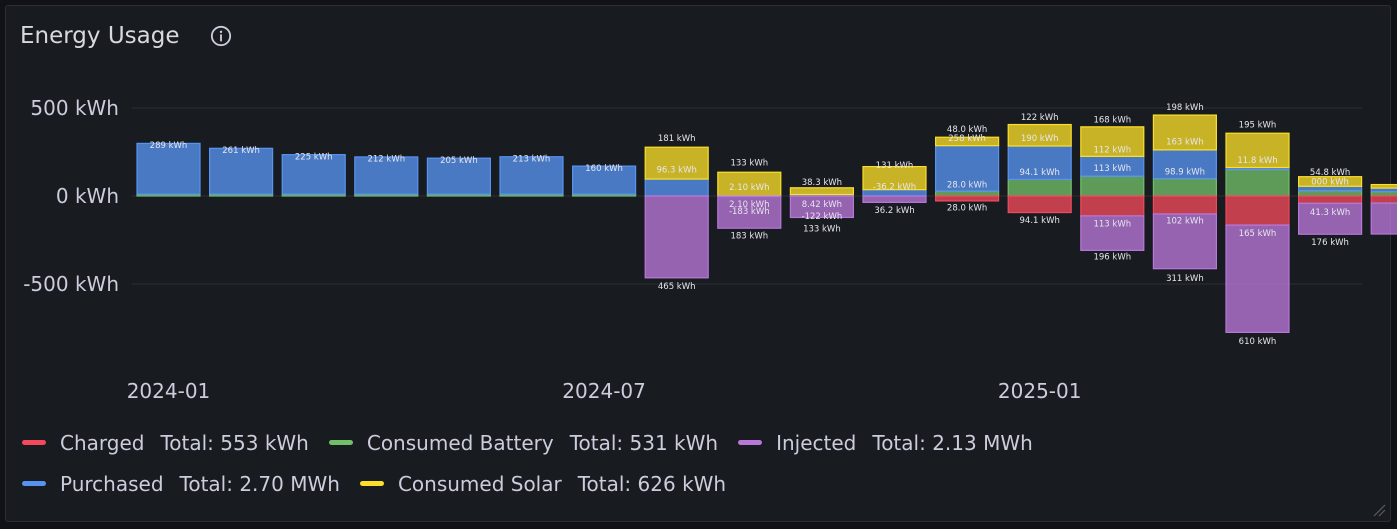 The image size is (1397, 529). I want to click on data-label: 113 kWh, so click(1112, 169).